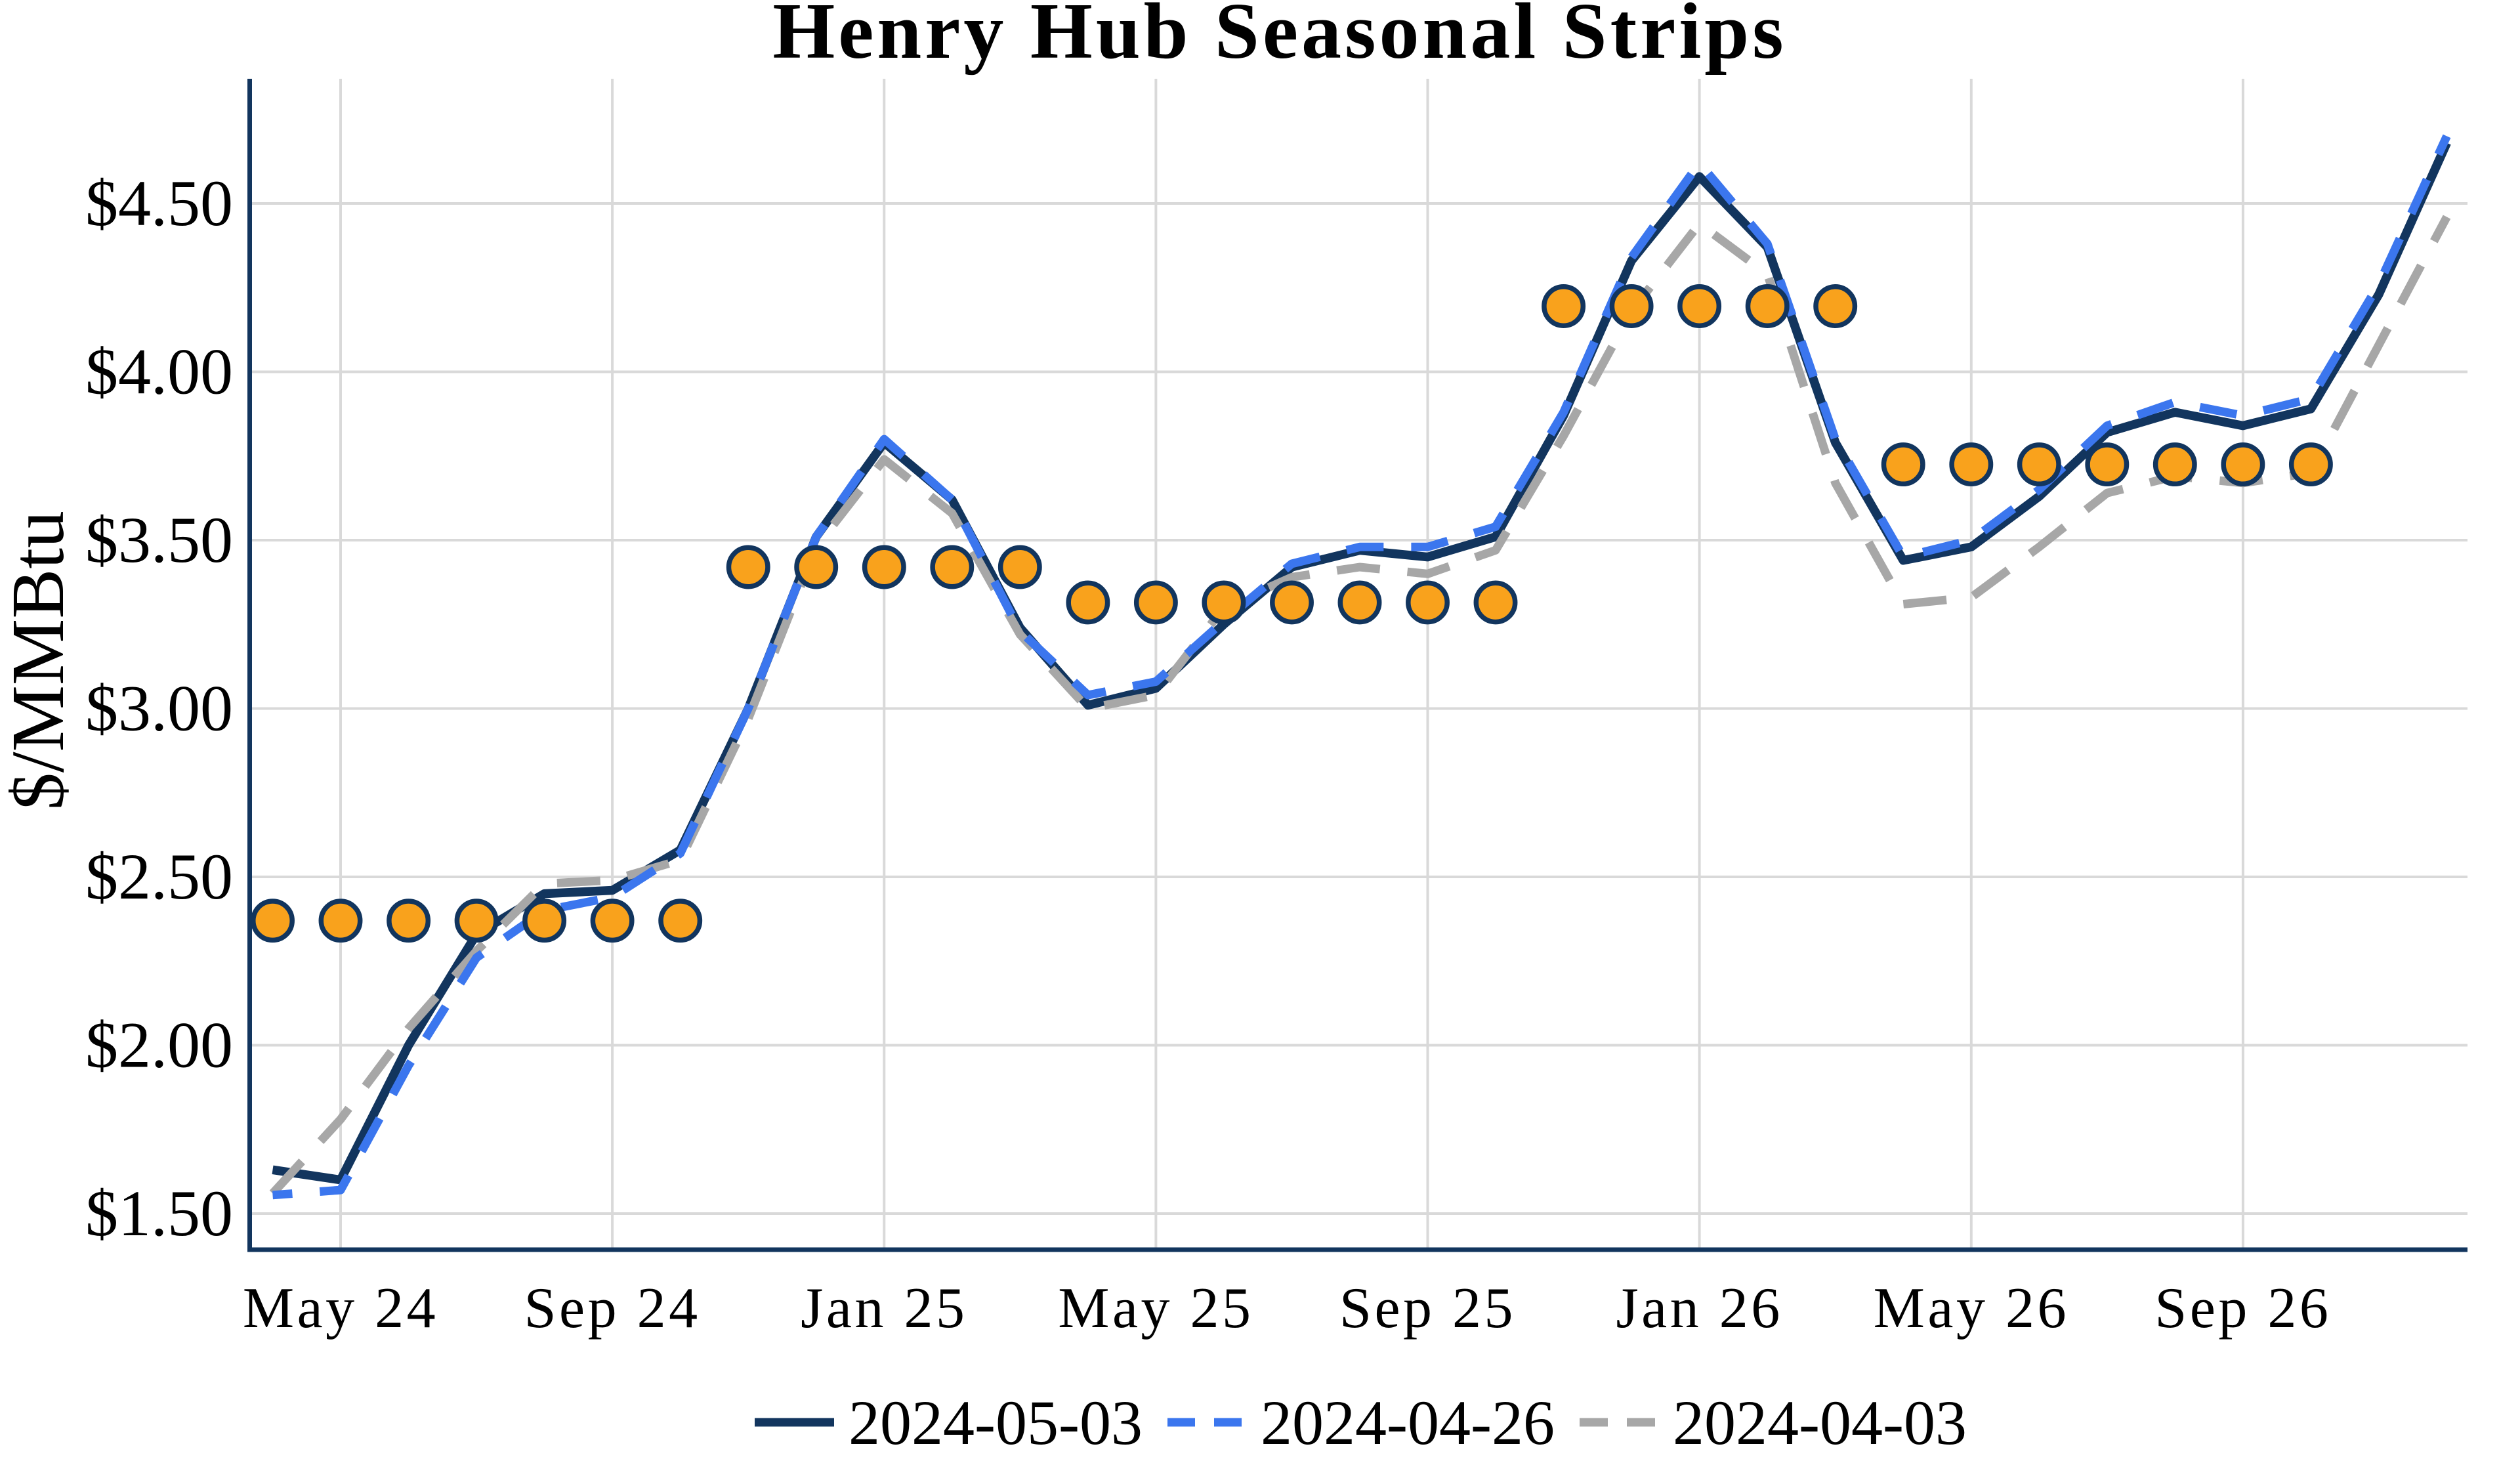 Image resolution: width=2520 pixels, height=1484 pixels. What do you see at coordinates (159, 204) in the screenshot?
I see `svg-text: $4.50` at bounding box center [159, 204].